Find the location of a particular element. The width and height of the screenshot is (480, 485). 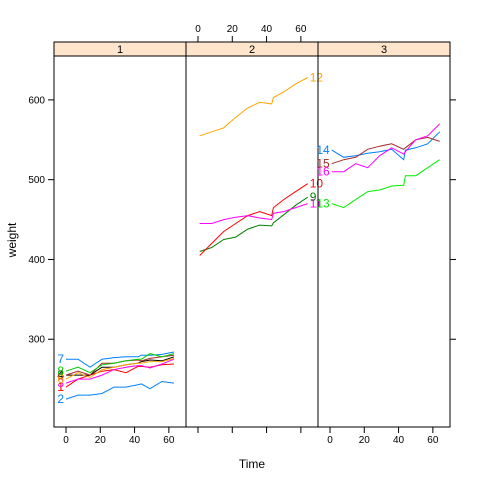

y-tick-label: 500 is located at coordinates (36, 180).